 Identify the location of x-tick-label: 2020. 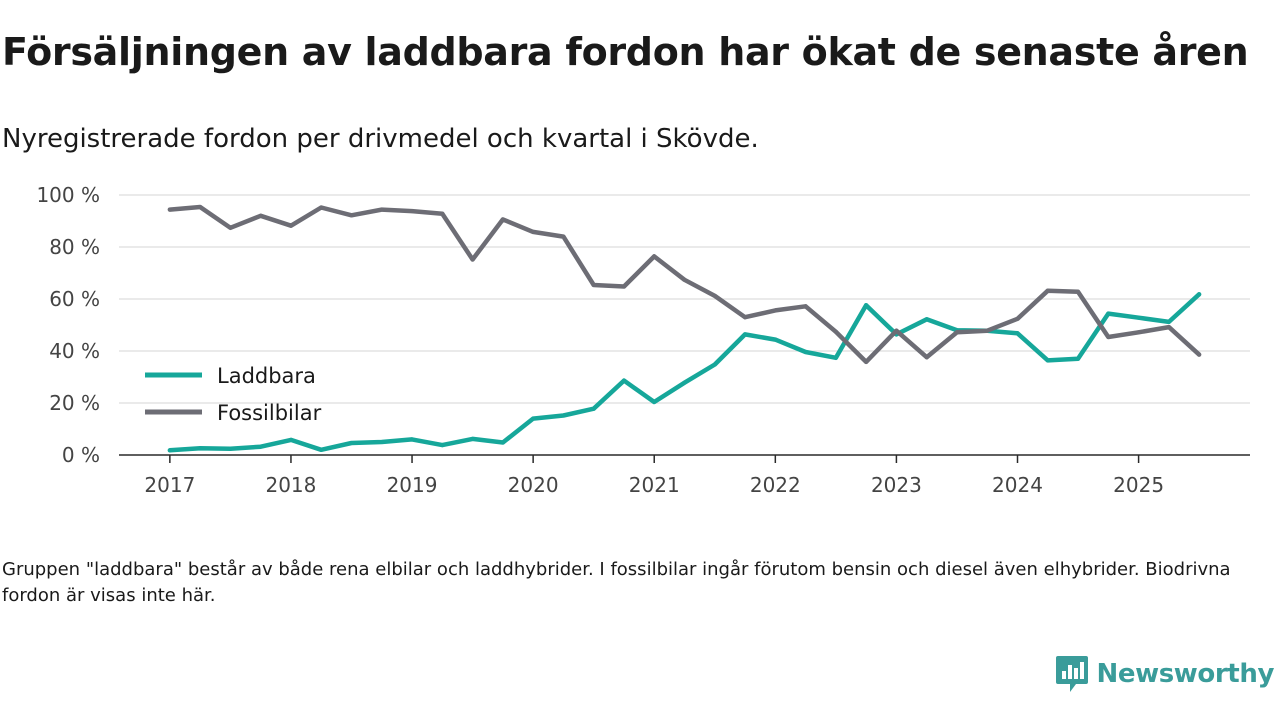
(533, 485).